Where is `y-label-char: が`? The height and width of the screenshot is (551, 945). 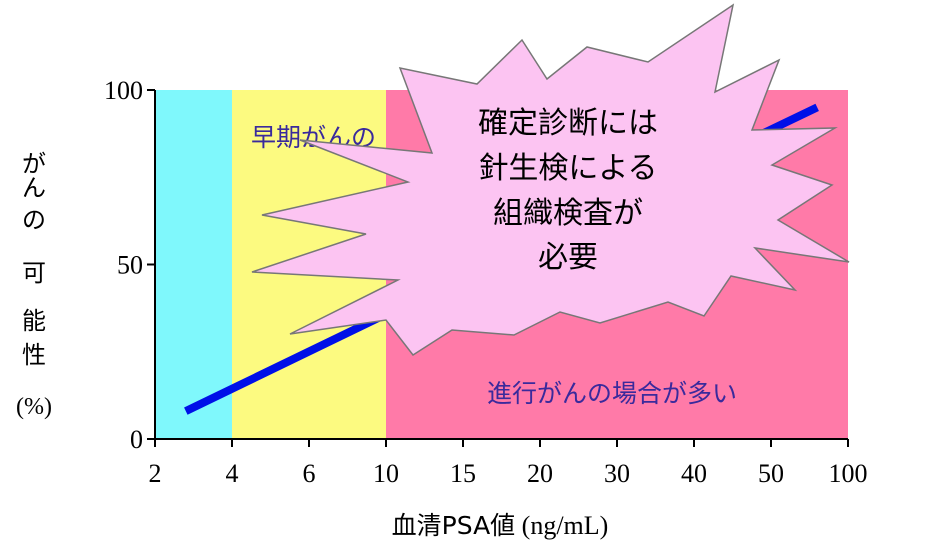
y-label-char: が is located at coordinates (34, 164).